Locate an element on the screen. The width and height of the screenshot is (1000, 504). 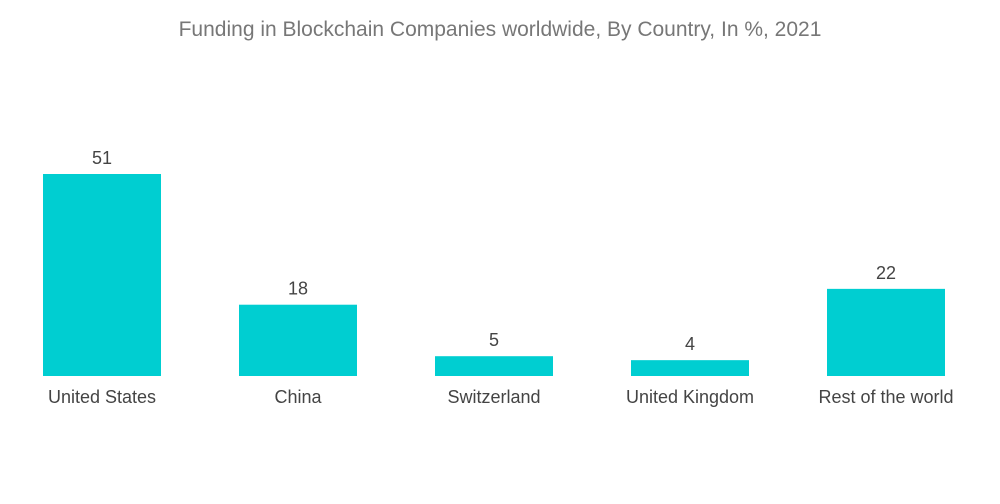
category-label-china: China is located at coordinates (298, 397).